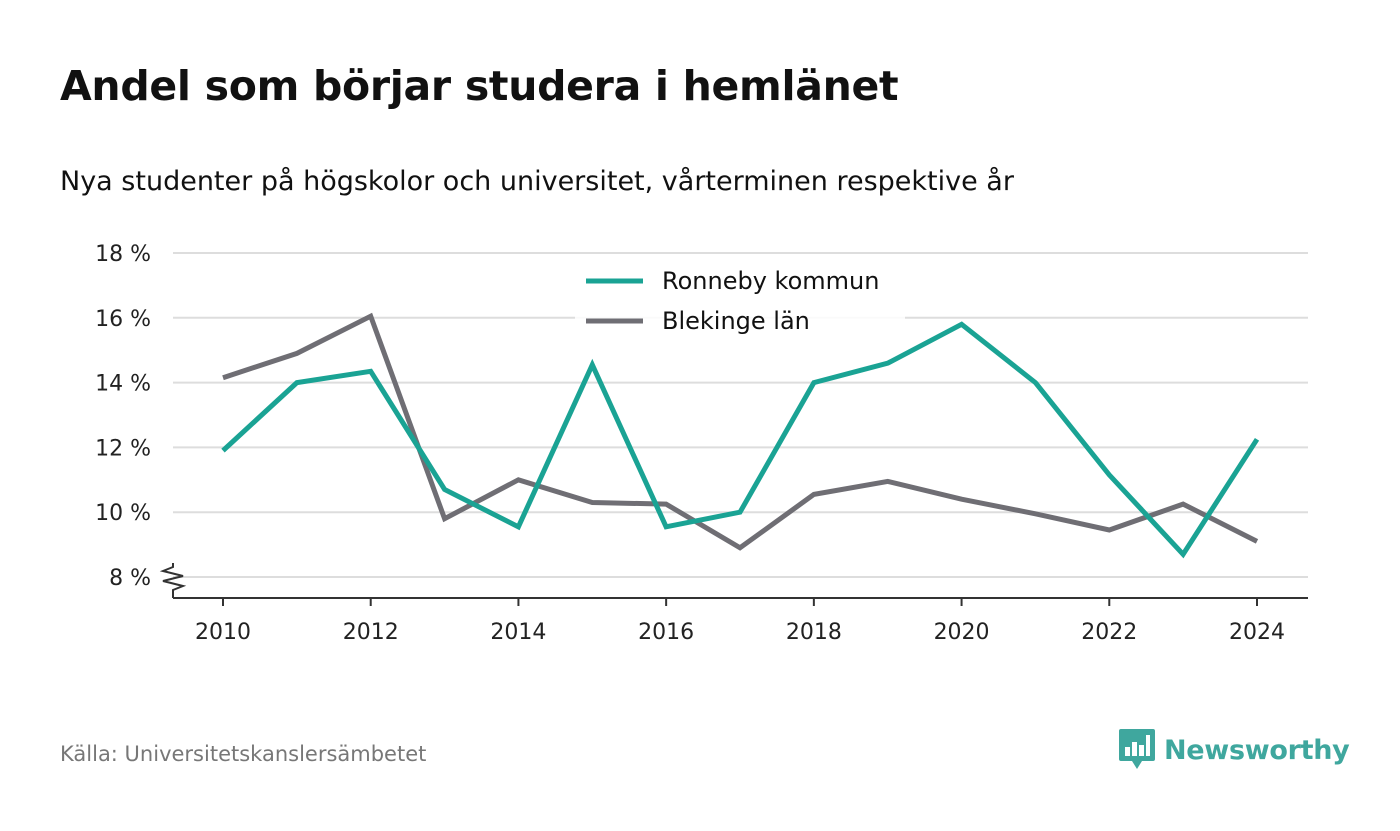  Describe the element at coordinates (1257, 632) in the screenshot. I see `x-tick-label: 2024` at that location.